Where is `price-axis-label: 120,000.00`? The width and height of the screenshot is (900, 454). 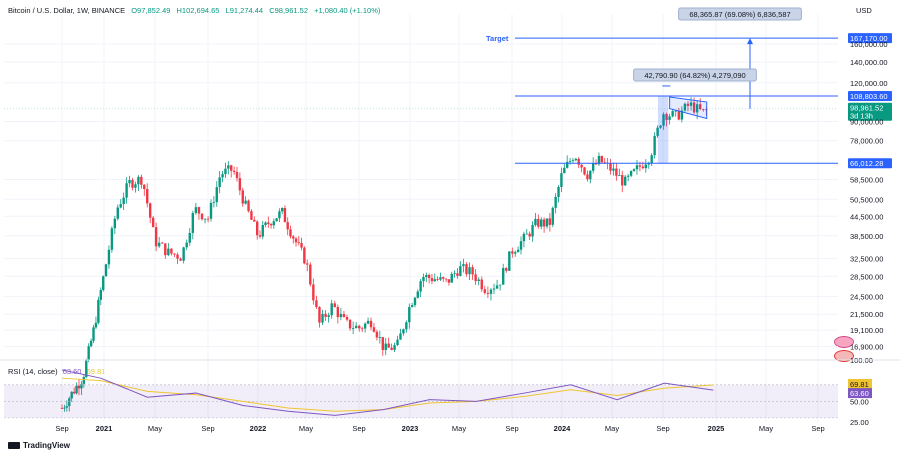
price-axis-label: 120,000.00 is located at coordinates (869, 83).